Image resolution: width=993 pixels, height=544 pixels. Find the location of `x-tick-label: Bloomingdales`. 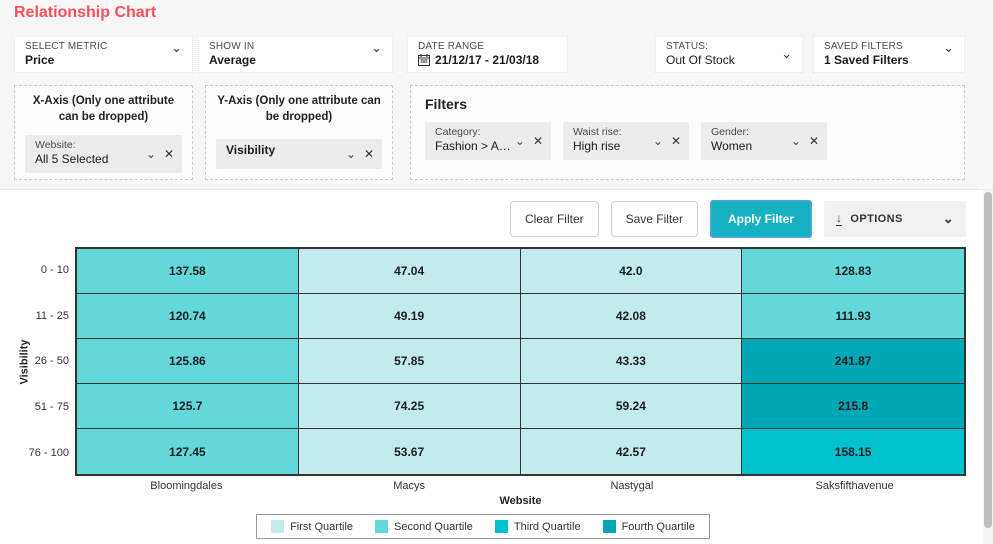

x-tick-label: Bloomingdales is located at coordinates (186, 486).